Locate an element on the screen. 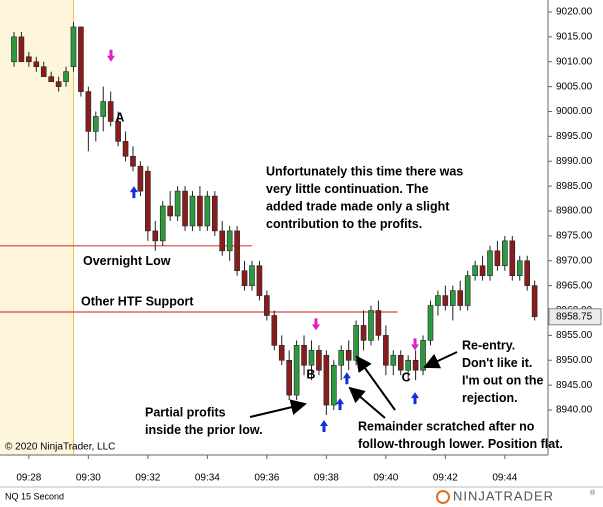 Image resolution: width=603 pixels, height=507 pixels. logo-mark: ® is located at coordinates (593, 493).